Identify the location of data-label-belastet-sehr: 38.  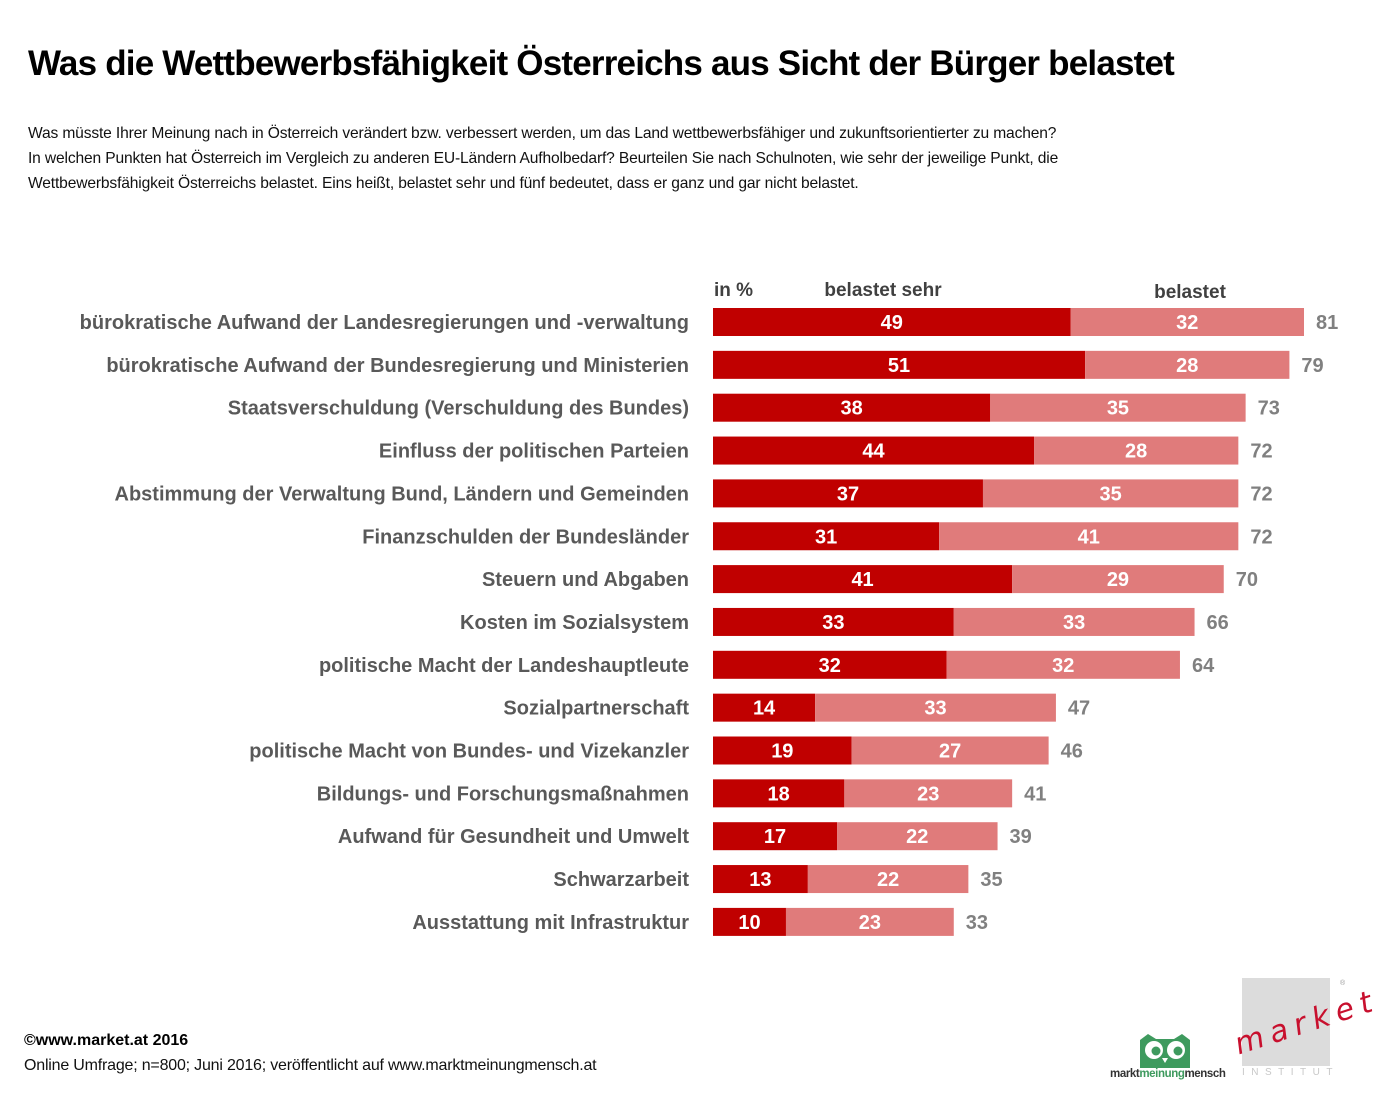
(852, 409).